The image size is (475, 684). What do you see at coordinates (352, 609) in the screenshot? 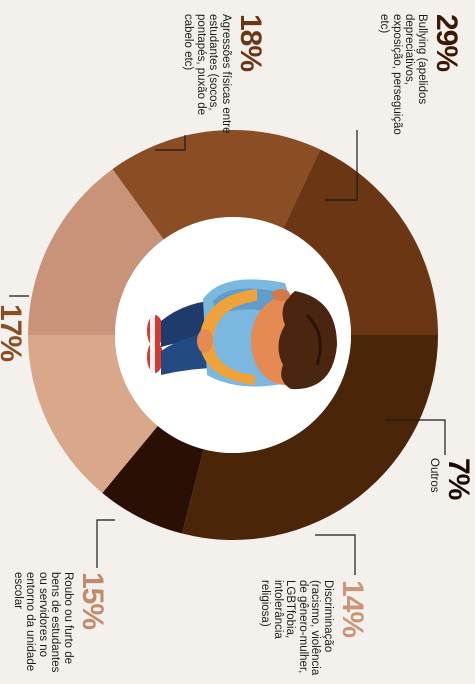
I see `callout-pct: 14%` at bounding box center [352, 609].